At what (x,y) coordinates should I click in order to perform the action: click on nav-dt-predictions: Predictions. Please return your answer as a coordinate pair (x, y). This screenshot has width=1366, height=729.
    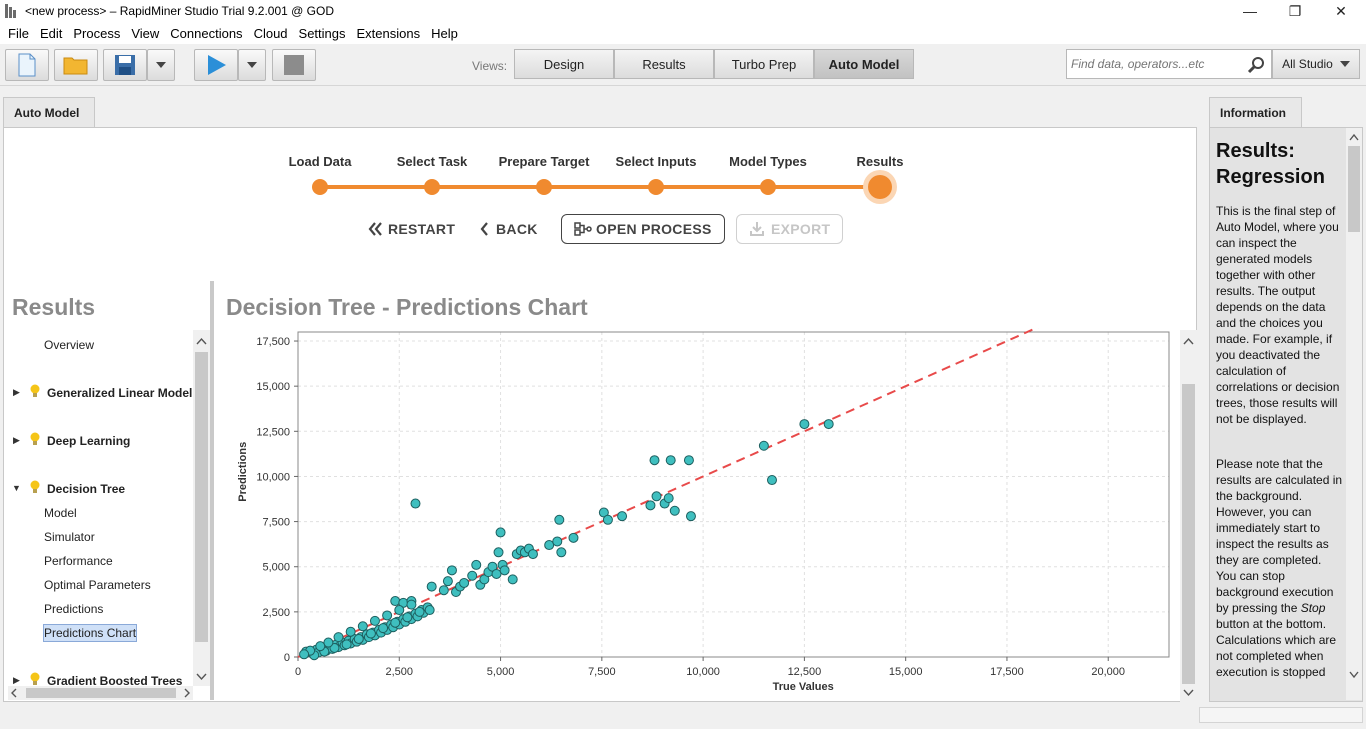
    Looking at the image, I should click on (74, 609).